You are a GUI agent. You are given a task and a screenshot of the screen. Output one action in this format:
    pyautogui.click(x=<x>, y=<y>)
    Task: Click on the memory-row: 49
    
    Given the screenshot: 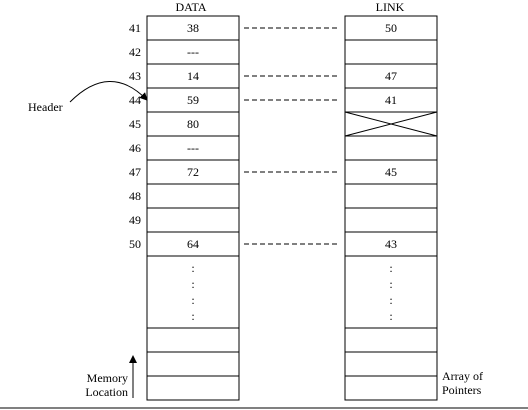 What is the action you would take?
    pyautogui.click(x=283, y=220)
    